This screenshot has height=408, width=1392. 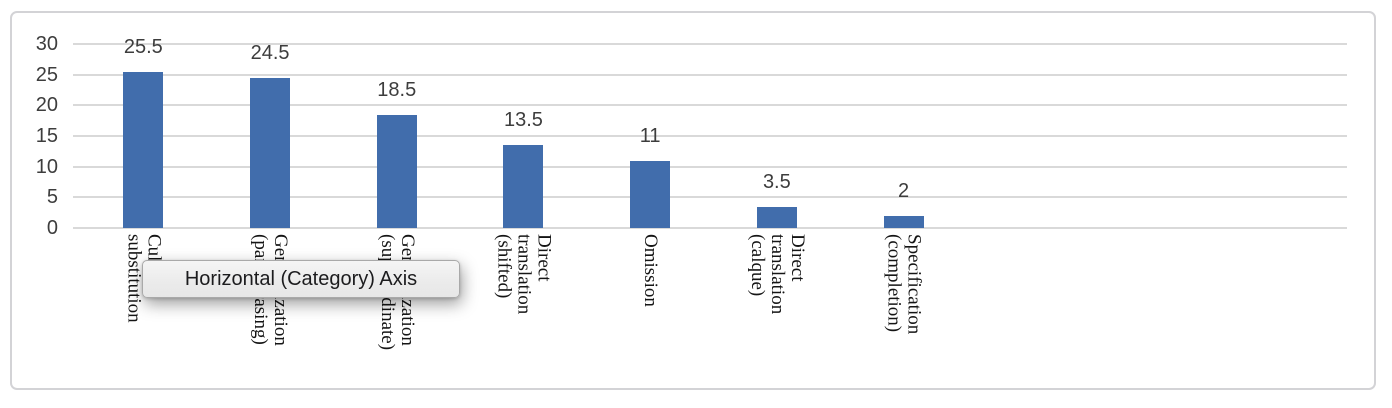 I want to click on category-axis-label: Direct translation (calque), so click(x=777, y=274).